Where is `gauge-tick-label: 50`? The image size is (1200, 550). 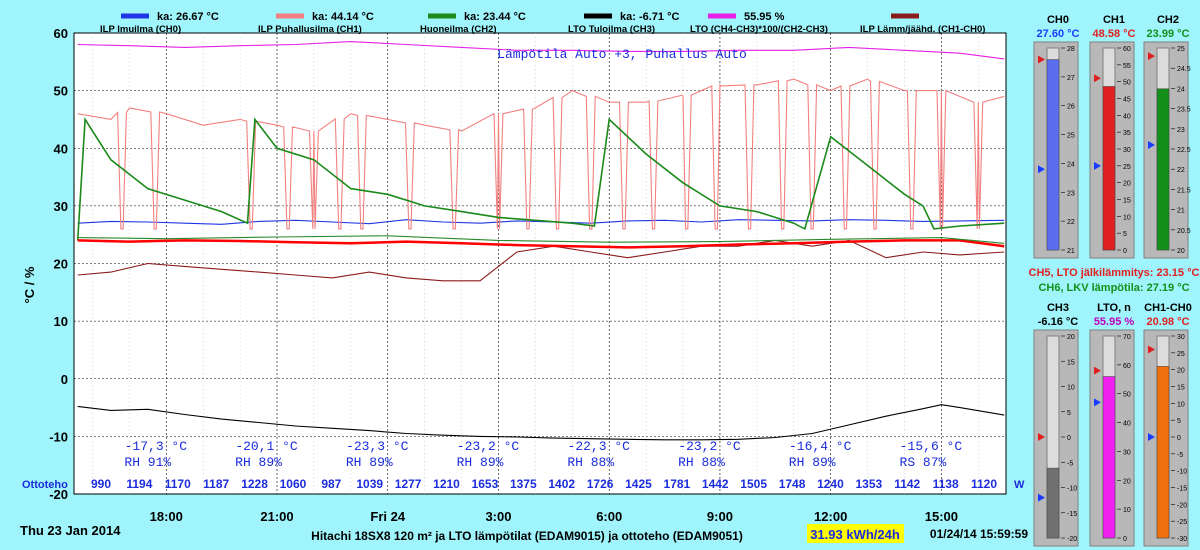 gauge-tick-label: 50 is located at coordinates (1127, 83).